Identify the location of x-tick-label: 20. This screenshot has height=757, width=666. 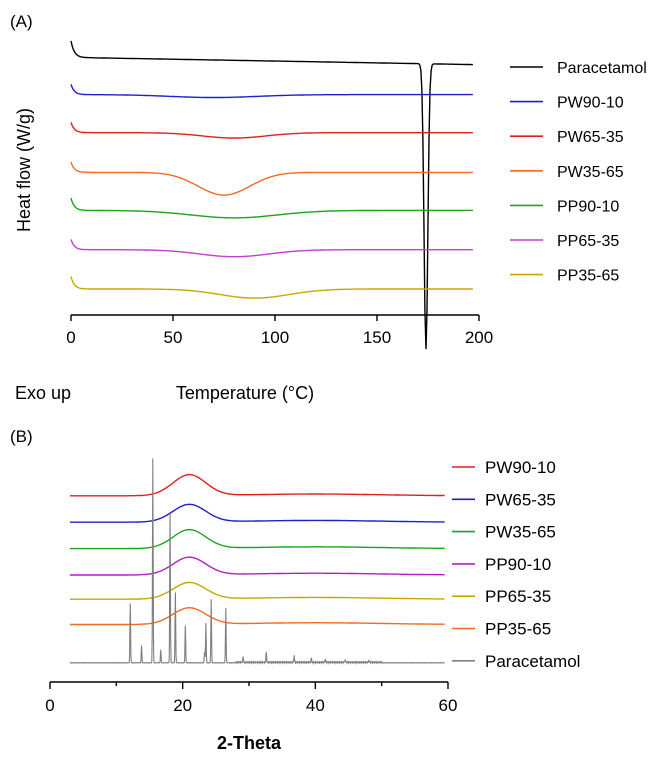
(182, 705).